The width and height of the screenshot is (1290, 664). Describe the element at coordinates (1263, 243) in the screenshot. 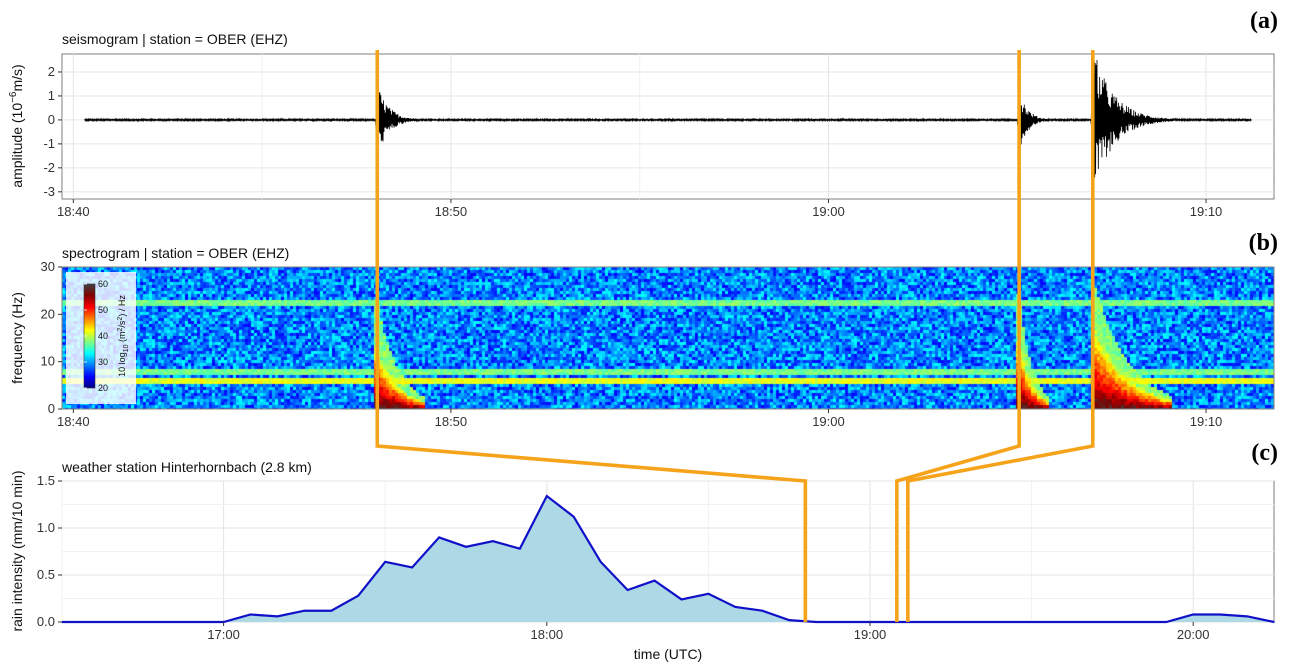

I see `panel-b-letter: (b)` at that location.